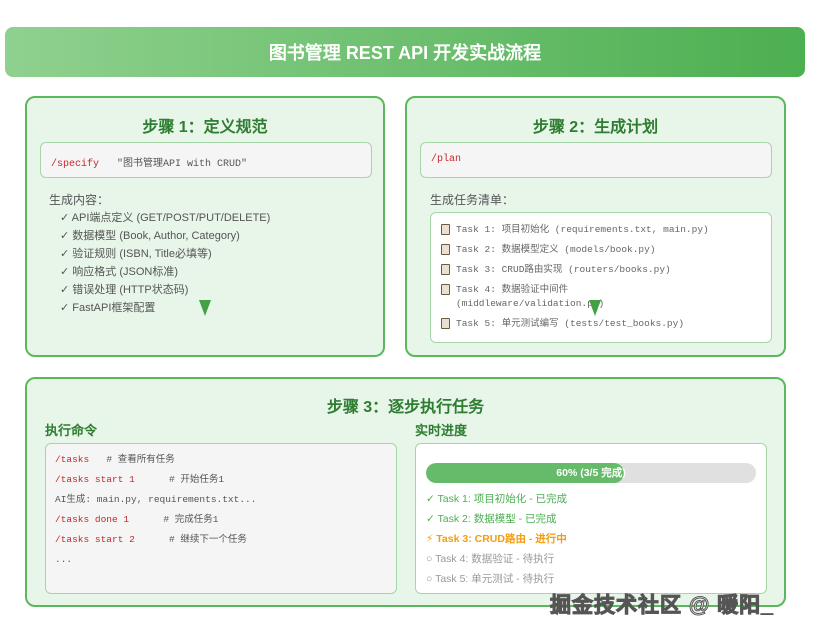 The height and width of the screenshot is (637, 820). What do you see at coordinates (79, 200) in the screenshot?
I see `content-label: 生成内容：` at bounding box center [79, 200].